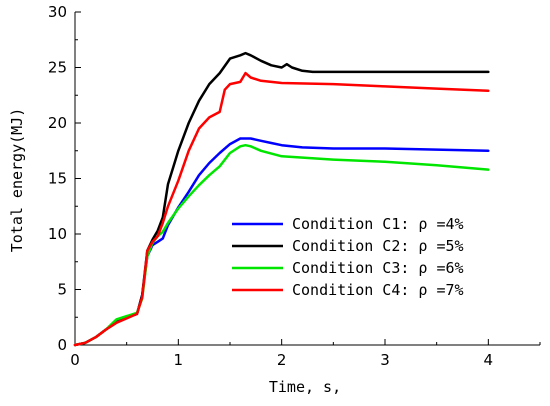  I want to click on y-tick-label: 25, so click(57, 68).